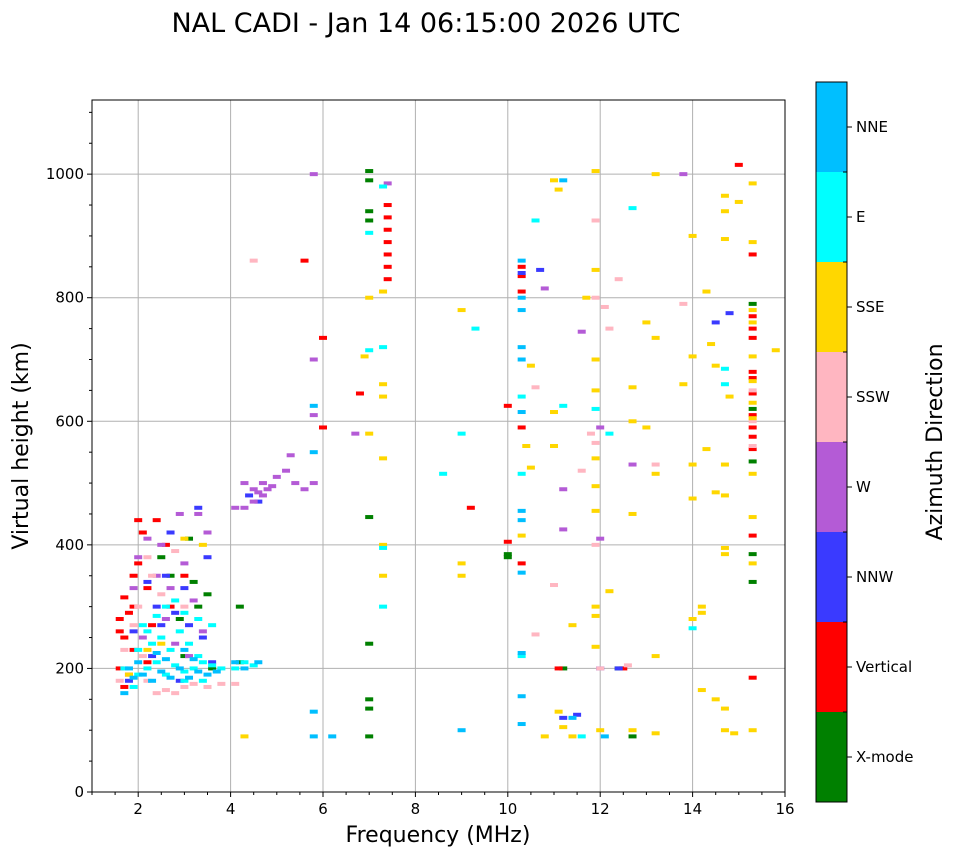 This screenshot has height=857, width=958. What do you see at coordinates (138, 809) in the screenshot?
I see `x-tick-label: 2` at bounding box center [138, 809].